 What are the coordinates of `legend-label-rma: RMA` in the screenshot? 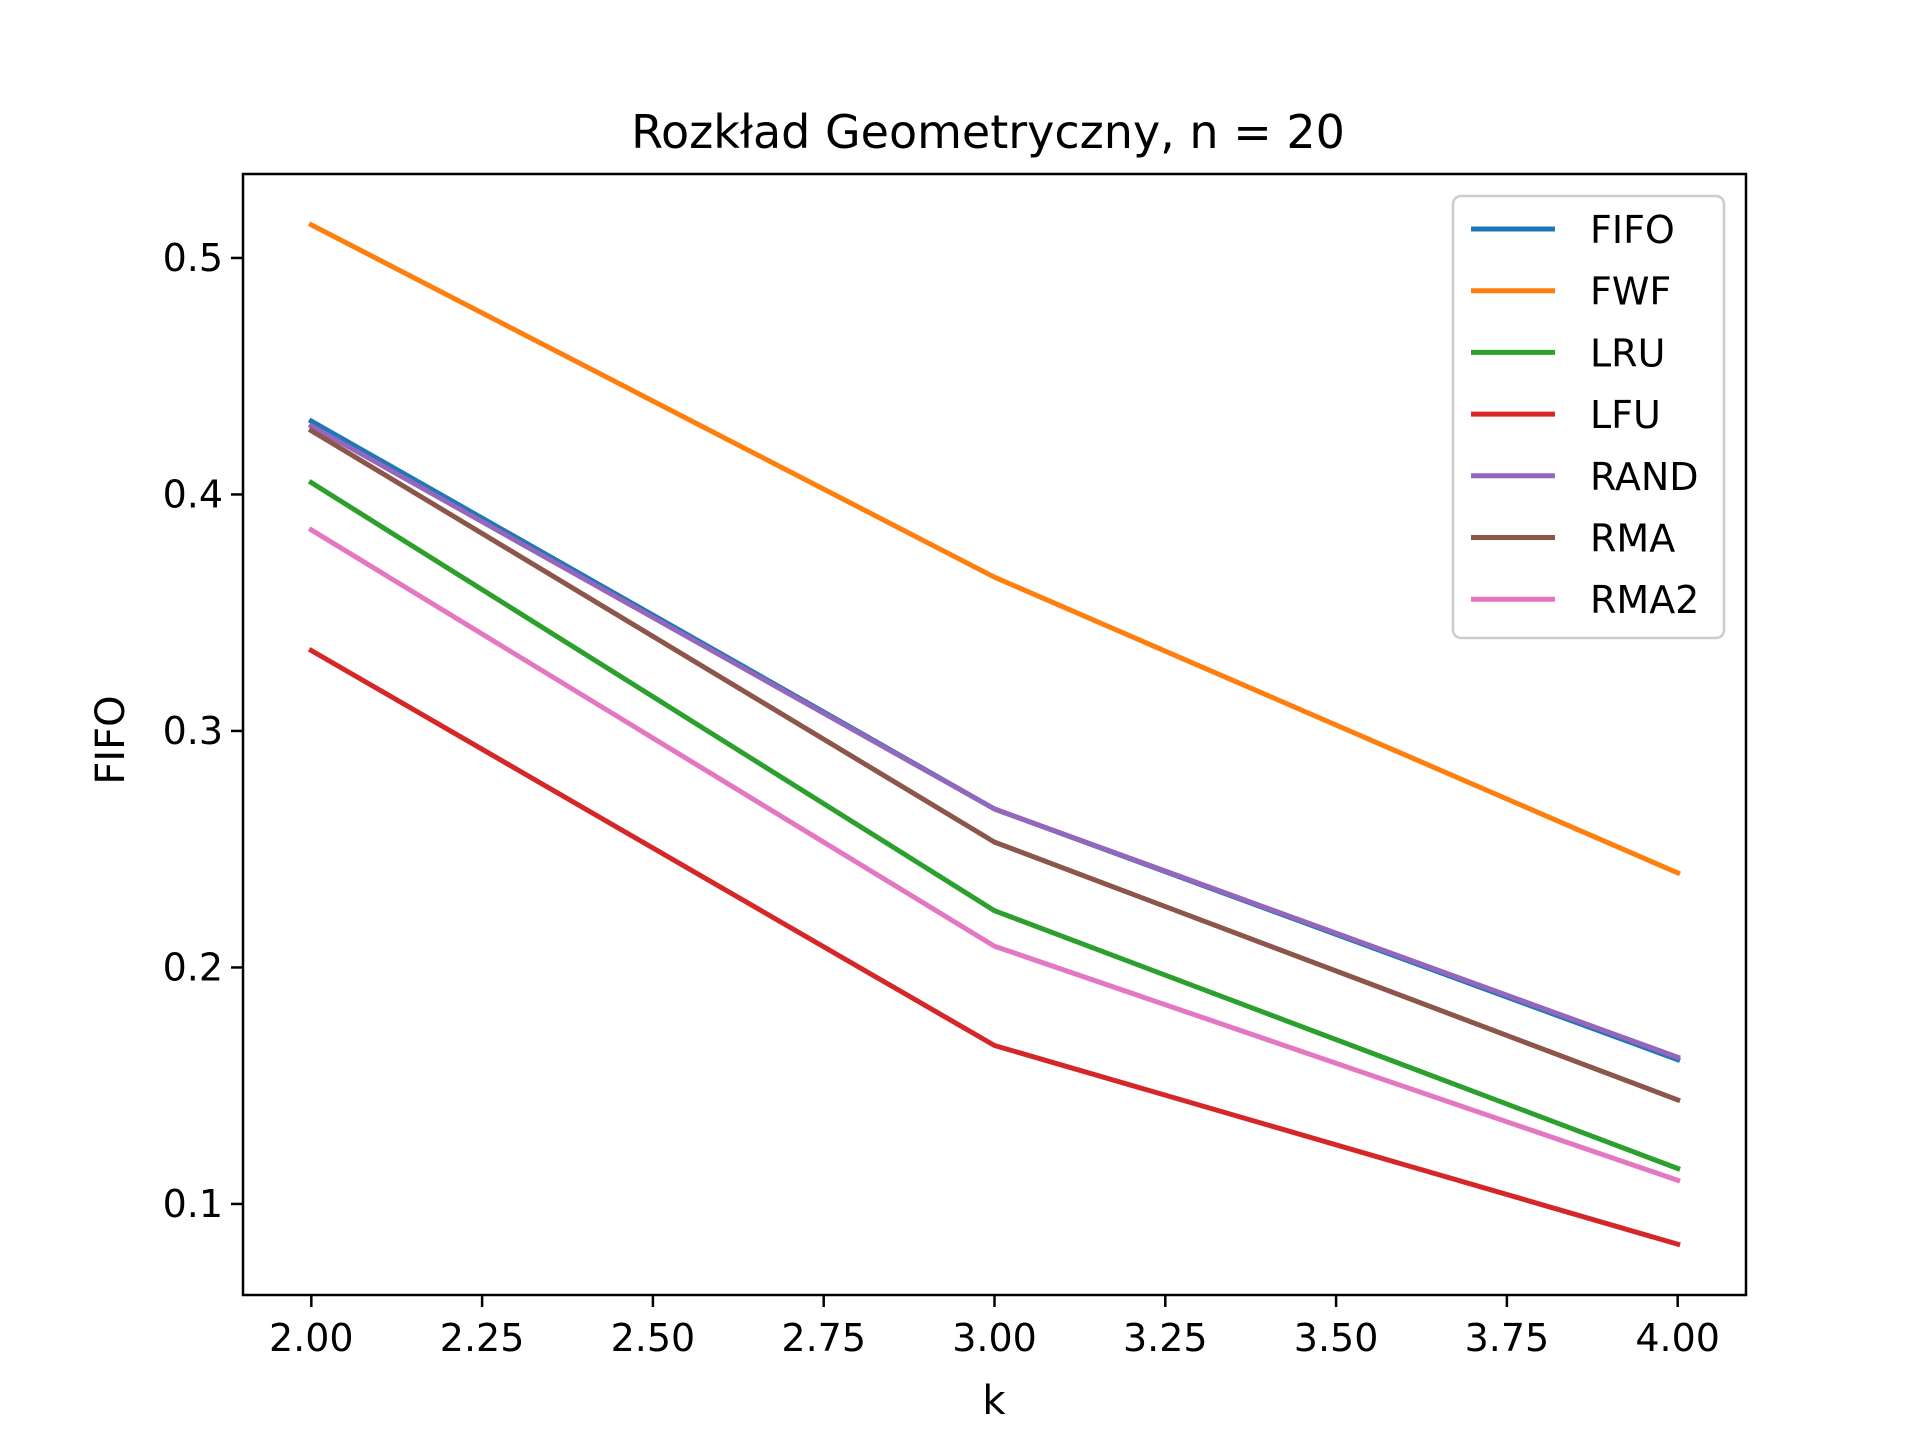 It's located at (1632, 539).